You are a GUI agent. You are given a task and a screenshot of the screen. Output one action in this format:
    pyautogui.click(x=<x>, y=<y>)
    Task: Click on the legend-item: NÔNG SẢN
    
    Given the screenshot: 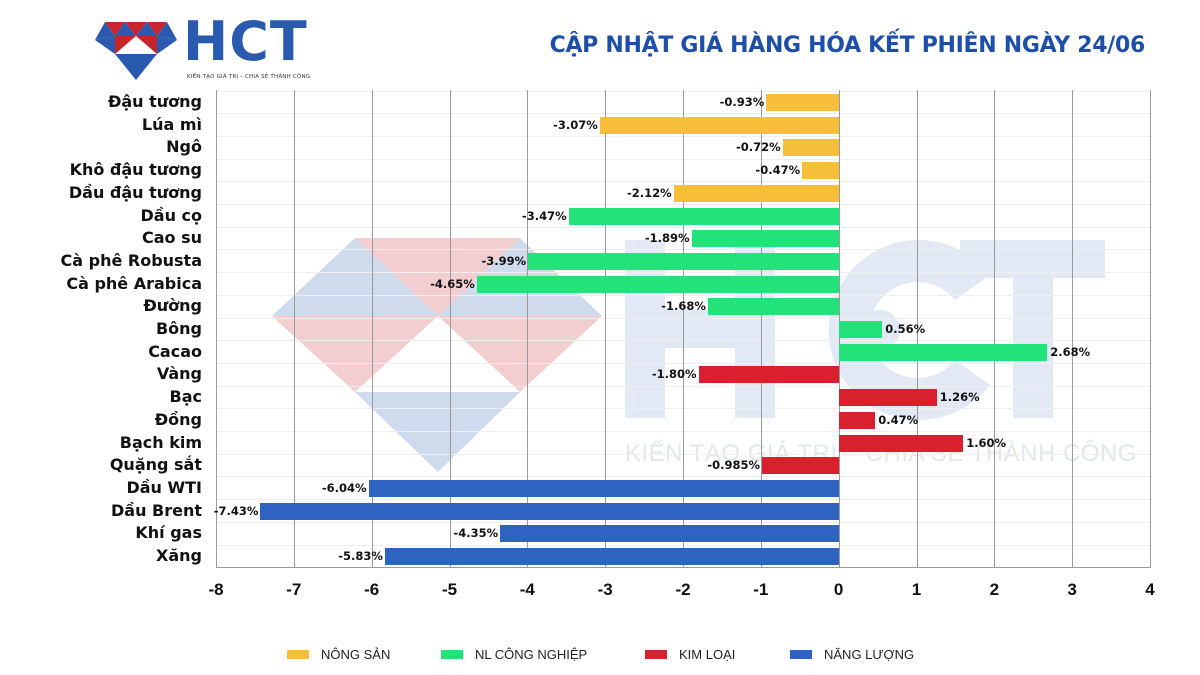 What is the action you would take?
    pyautogui.click(x=338, y=654)
    